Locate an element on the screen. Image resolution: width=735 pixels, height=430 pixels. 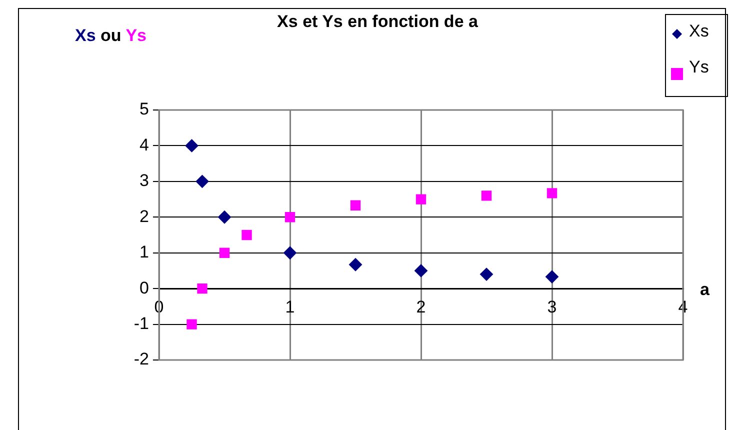
y-tick-label: 4 is located at coordinates (144, 144).